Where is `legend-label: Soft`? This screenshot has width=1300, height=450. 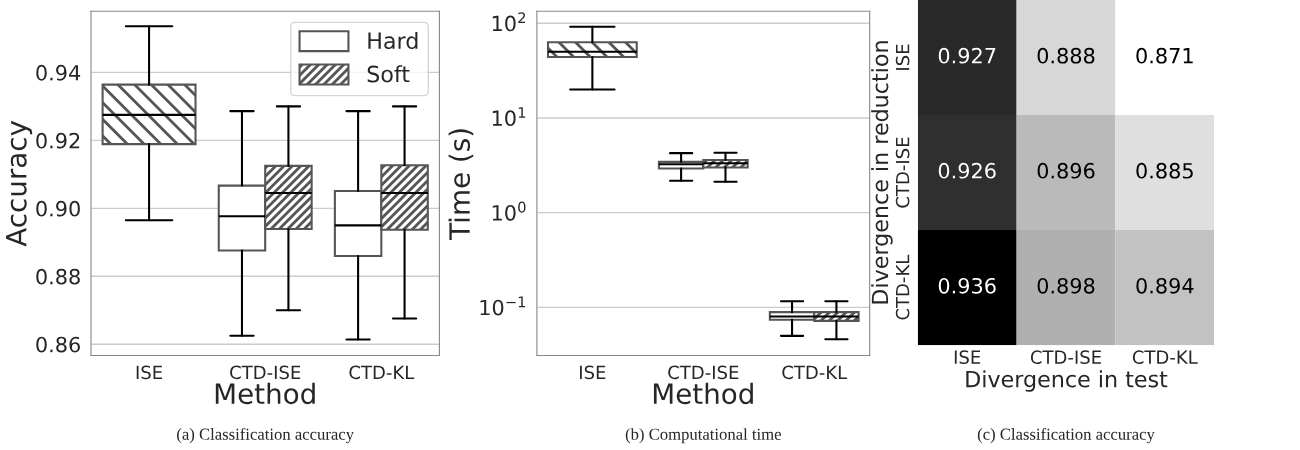 legend-label: Soft is located at coordinates (388, 74).